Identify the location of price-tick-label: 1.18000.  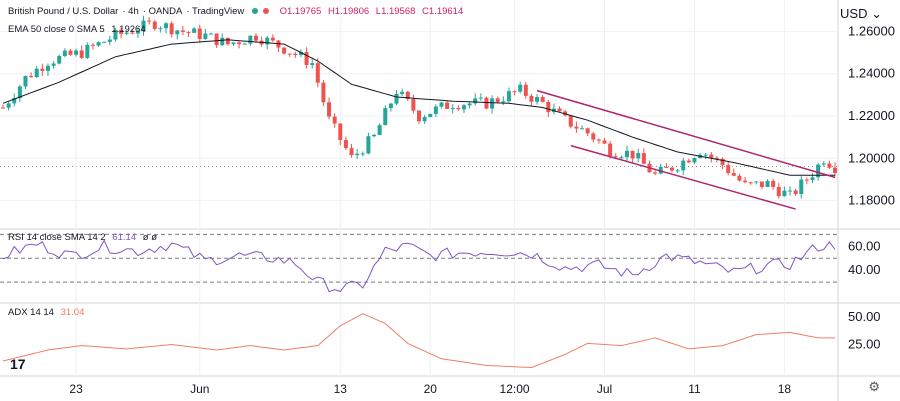
(871, 200).